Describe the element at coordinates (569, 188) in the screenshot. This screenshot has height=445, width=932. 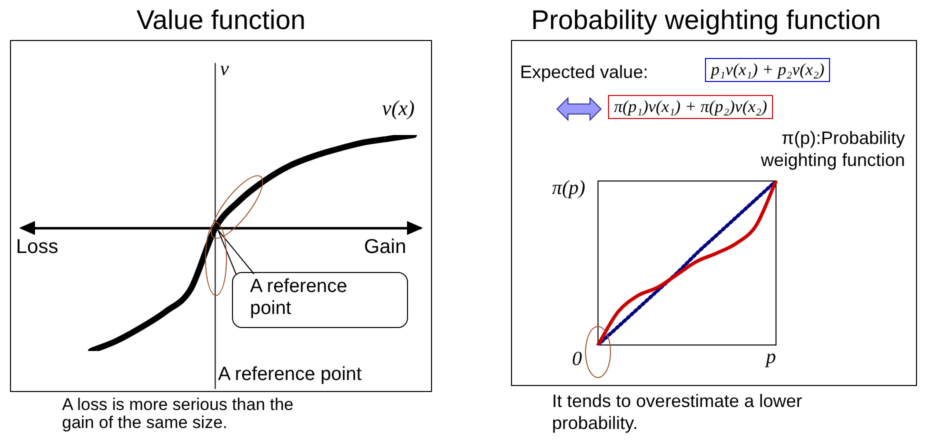
I see `y-axis-title: π(p)` at that location.